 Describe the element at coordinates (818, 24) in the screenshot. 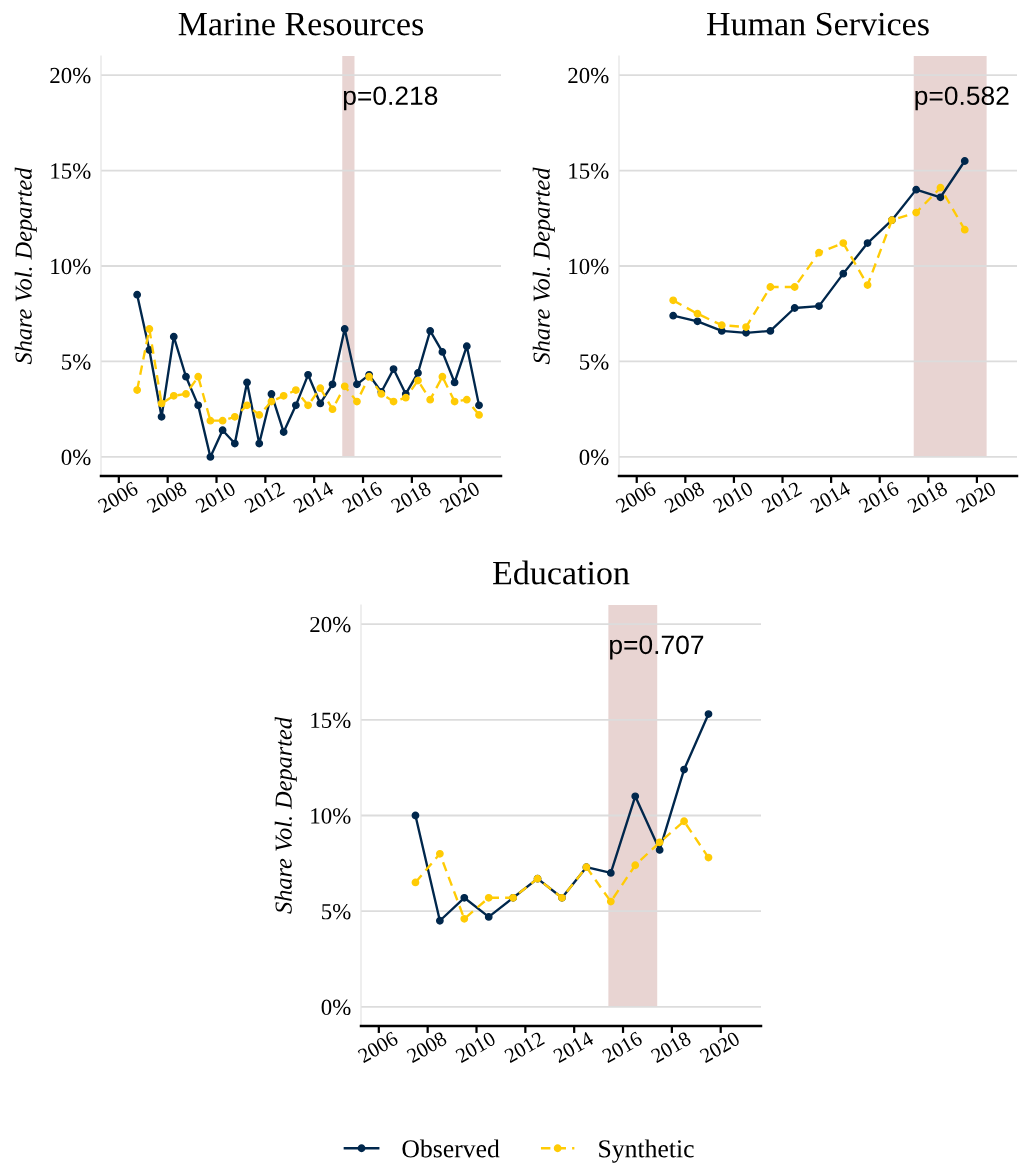

I see `chart-title: Human Services` at that location.